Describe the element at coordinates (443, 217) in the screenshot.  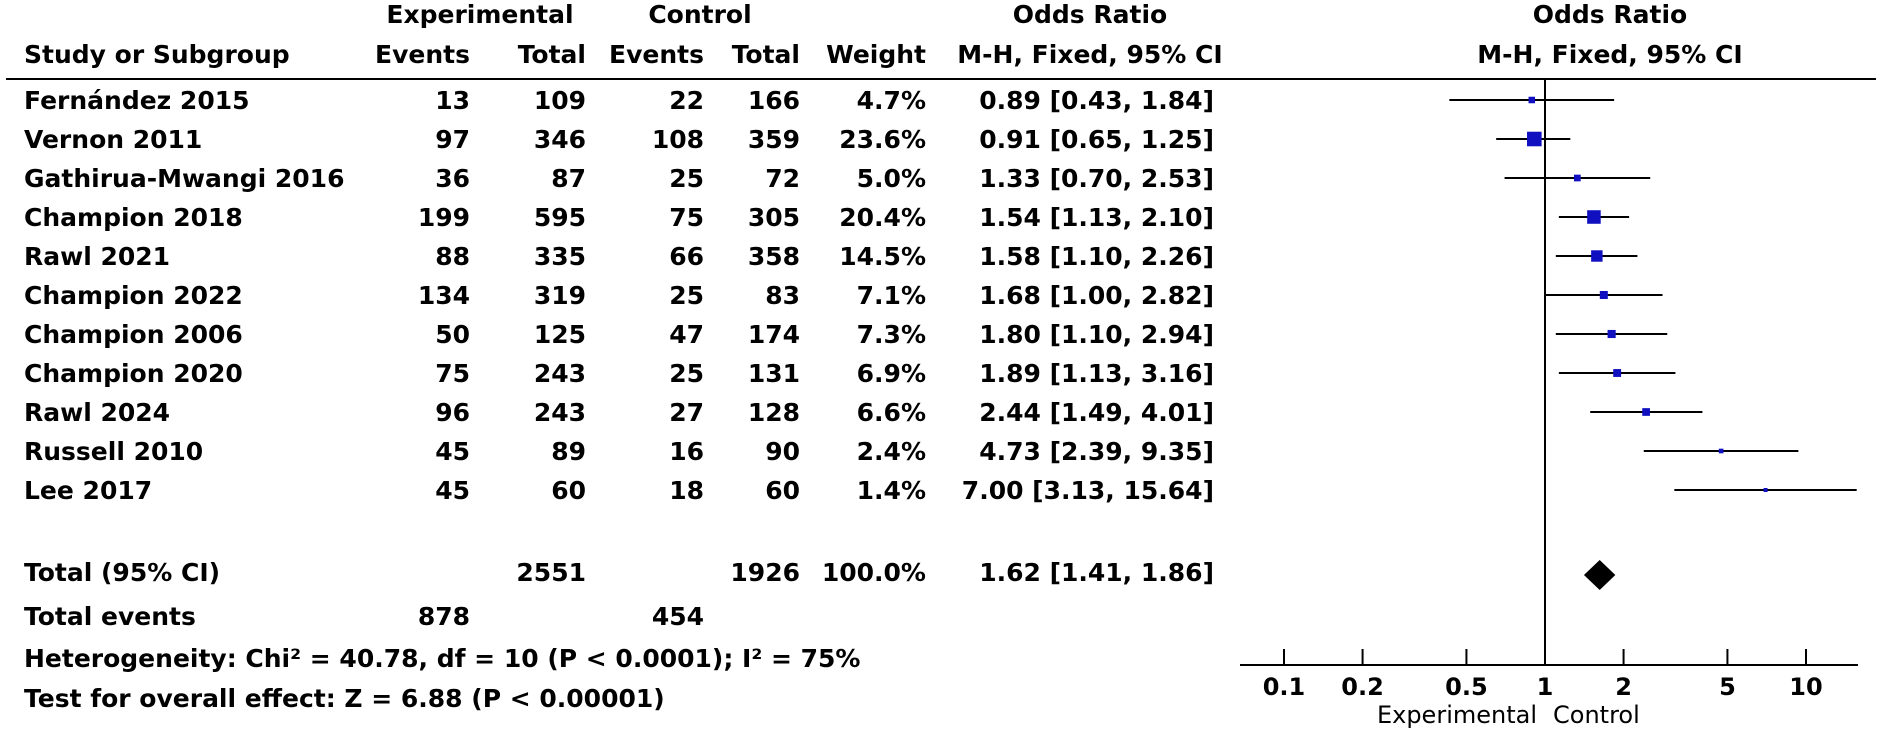
I see `exp-events: 199` at that location.